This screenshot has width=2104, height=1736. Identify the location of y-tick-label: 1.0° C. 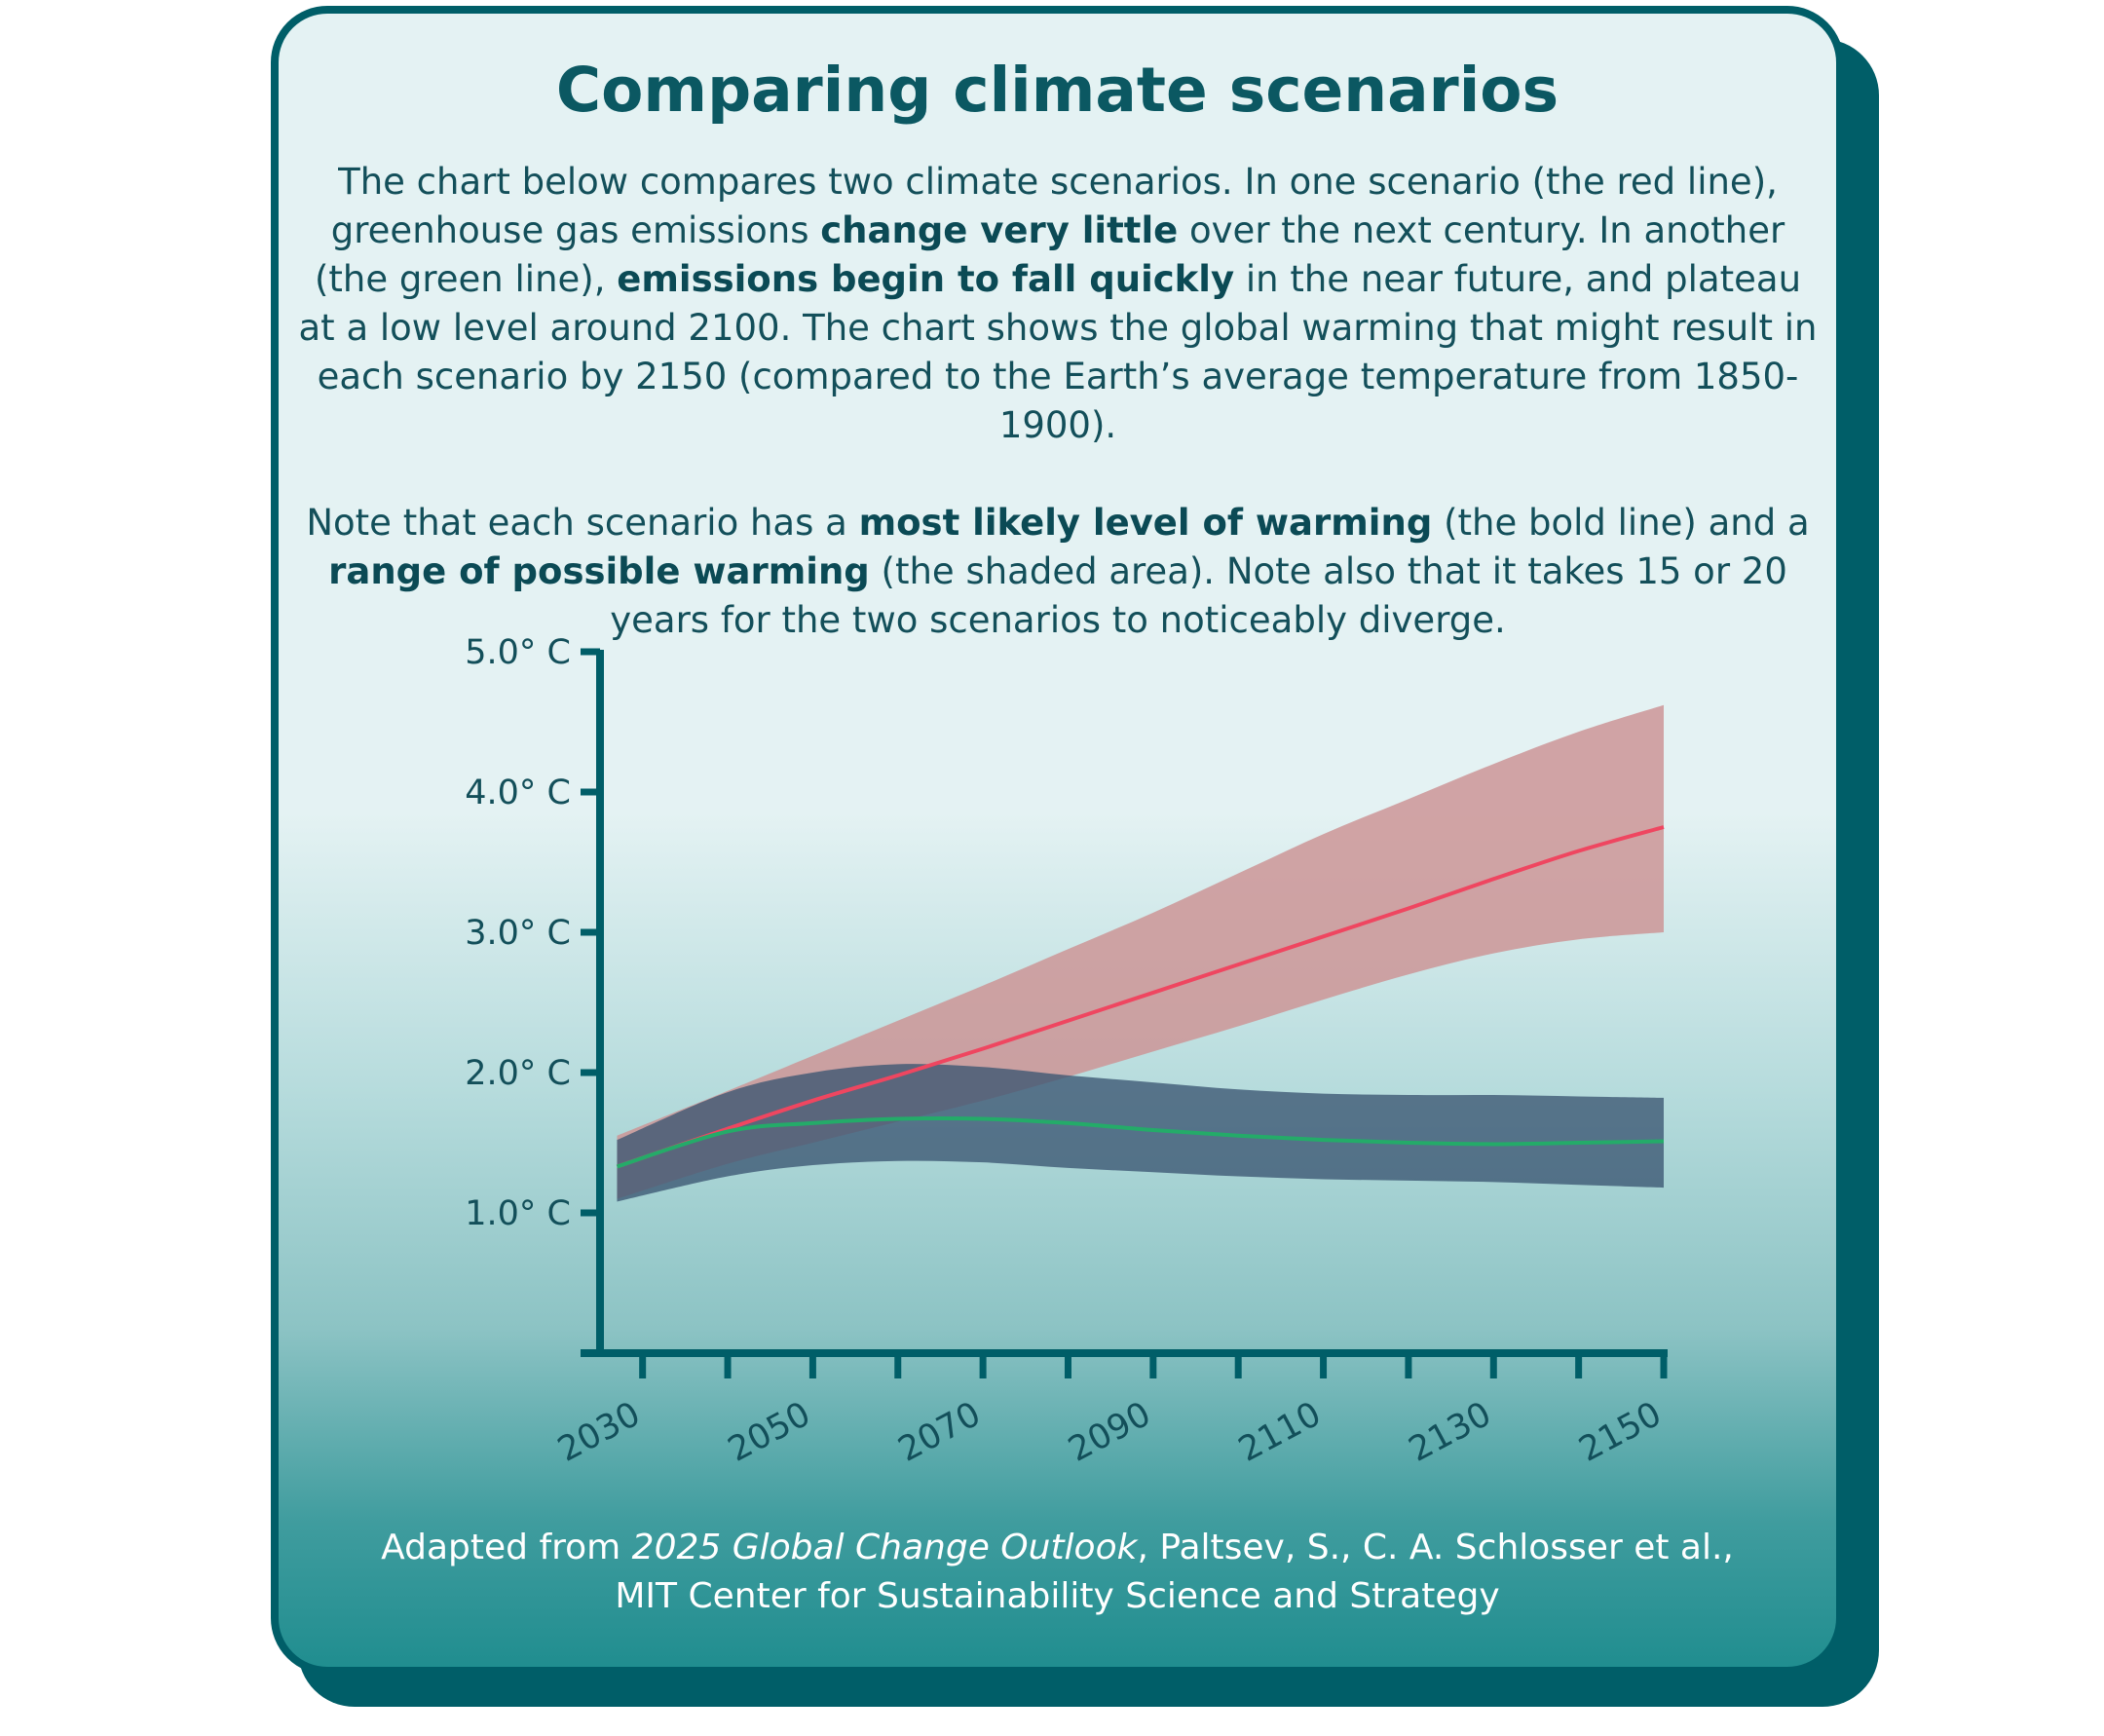
(518, 1213).